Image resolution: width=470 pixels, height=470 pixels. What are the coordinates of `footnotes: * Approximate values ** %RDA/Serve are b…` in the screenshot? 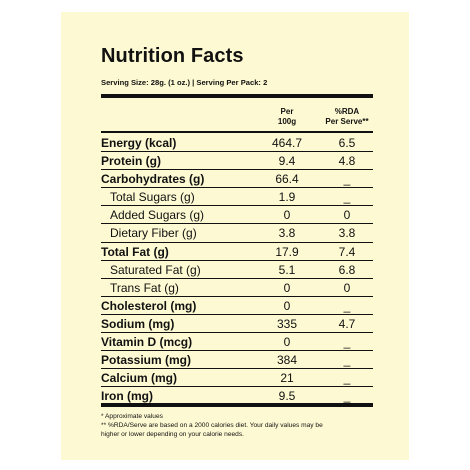 It's located at (237, 425).